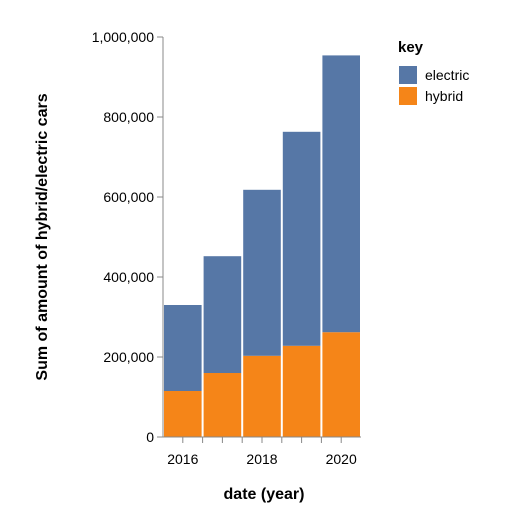  What do you see at coordinates (150, 437) in the screenshot?
I see `y-tick-label: 0` at bounding box center [150, 437].